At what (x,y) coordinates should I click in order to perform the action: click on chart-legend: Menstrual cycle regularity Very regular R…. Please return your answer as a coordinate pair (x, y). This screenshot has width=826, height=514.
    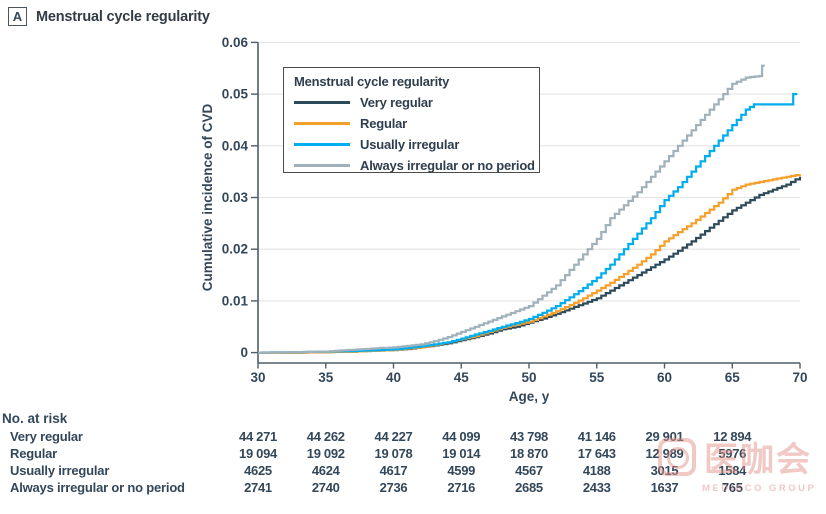
    Looking at the image, I should click on (411, 120).